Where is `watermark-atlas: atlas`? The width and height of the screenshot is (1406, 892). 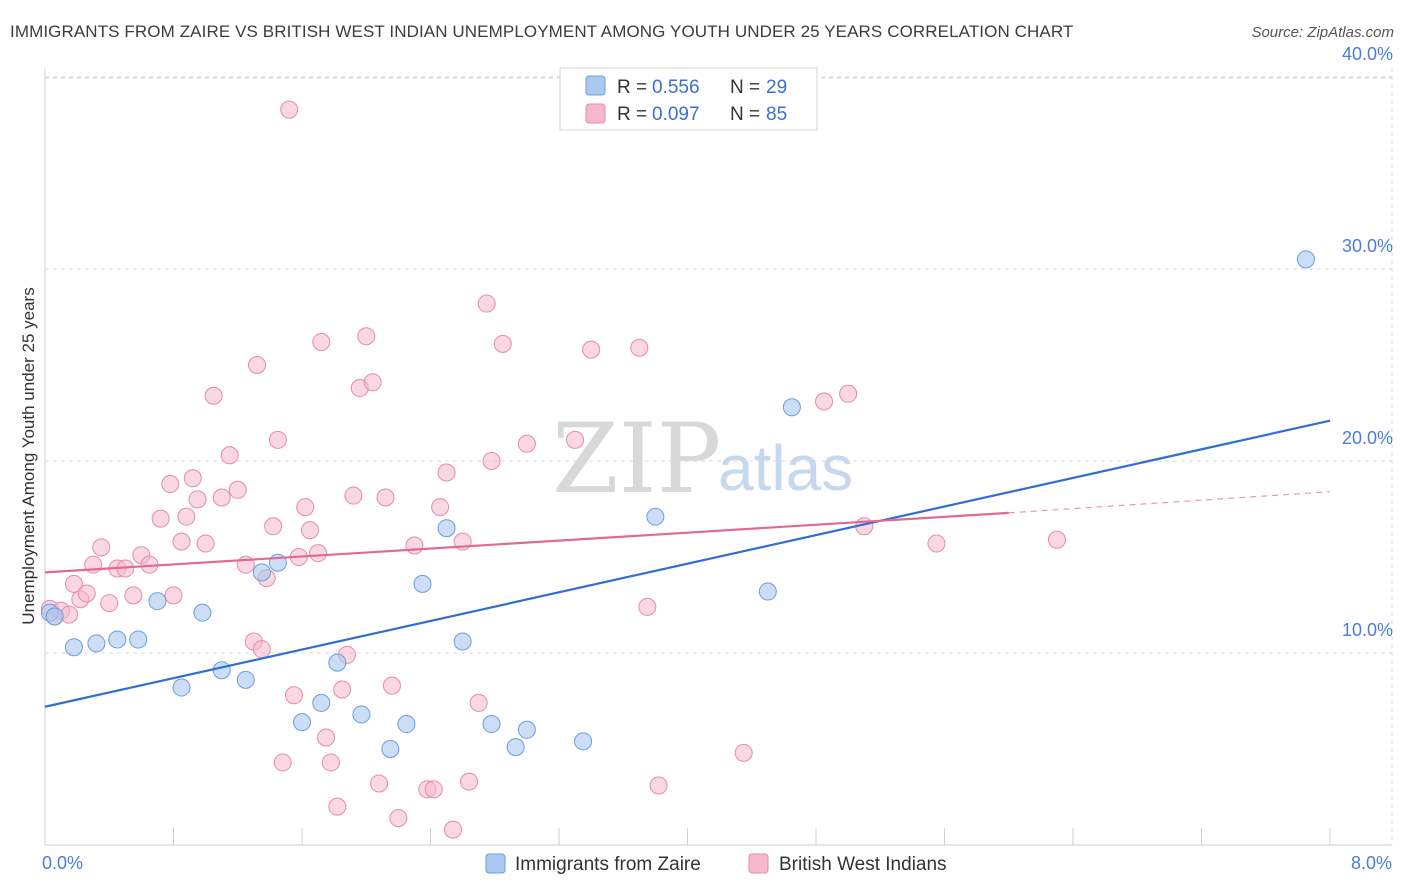 watermark-atlas: atlas is located at coordinates (785, 468).